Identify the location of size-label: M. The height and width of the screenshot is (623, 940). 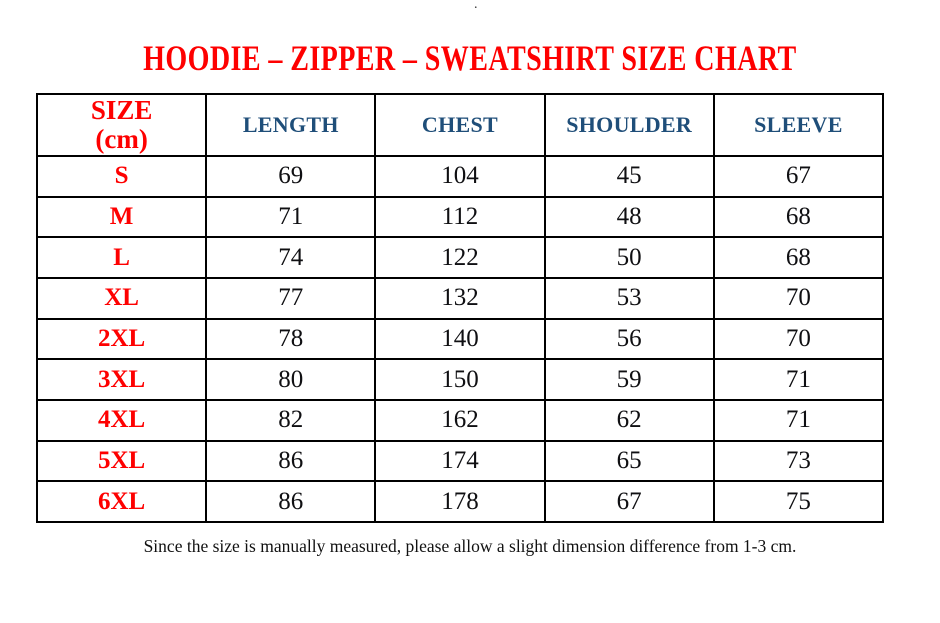
(121, 217).